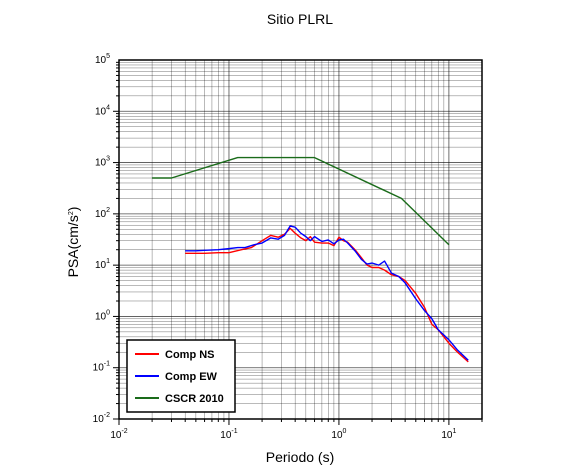  Describe the element at coordinates (71, 213) in the screenshot. I see `y-axis-label-sup: 2` at that location.